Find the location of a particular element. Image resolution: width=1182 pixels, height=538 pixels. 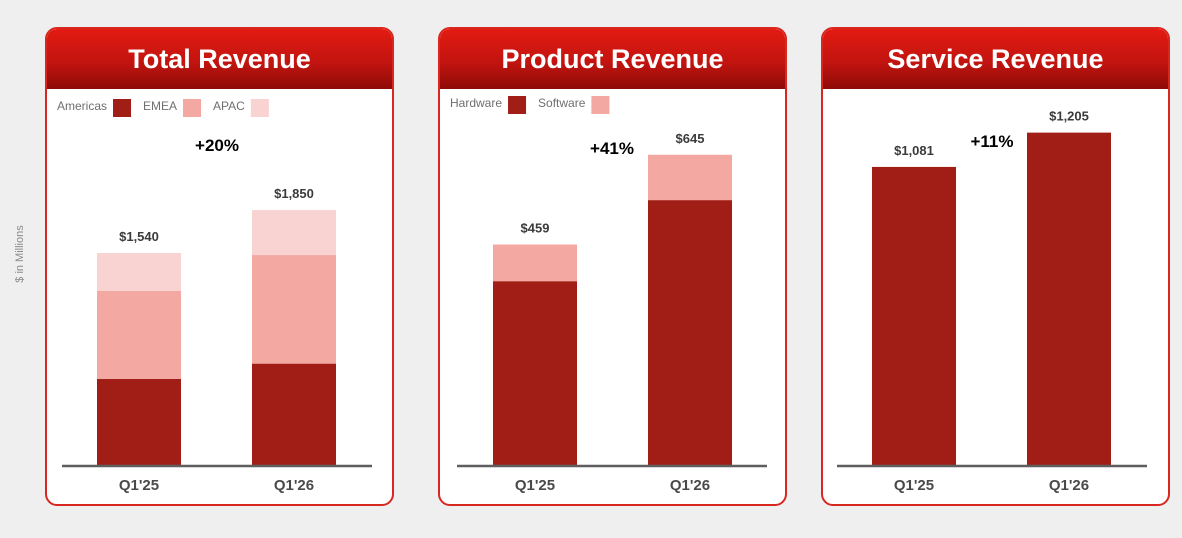

legend-label: APAC is located at coordinates (229, 106).